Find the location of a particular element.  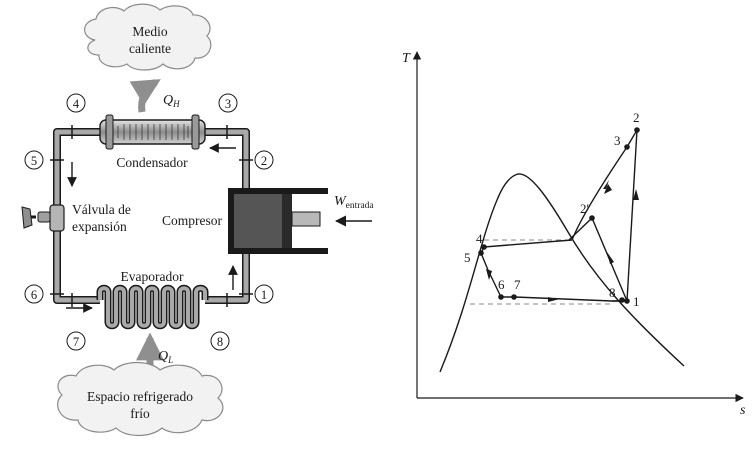

state-marker-4: 4 is located at coordinates (76, 103).